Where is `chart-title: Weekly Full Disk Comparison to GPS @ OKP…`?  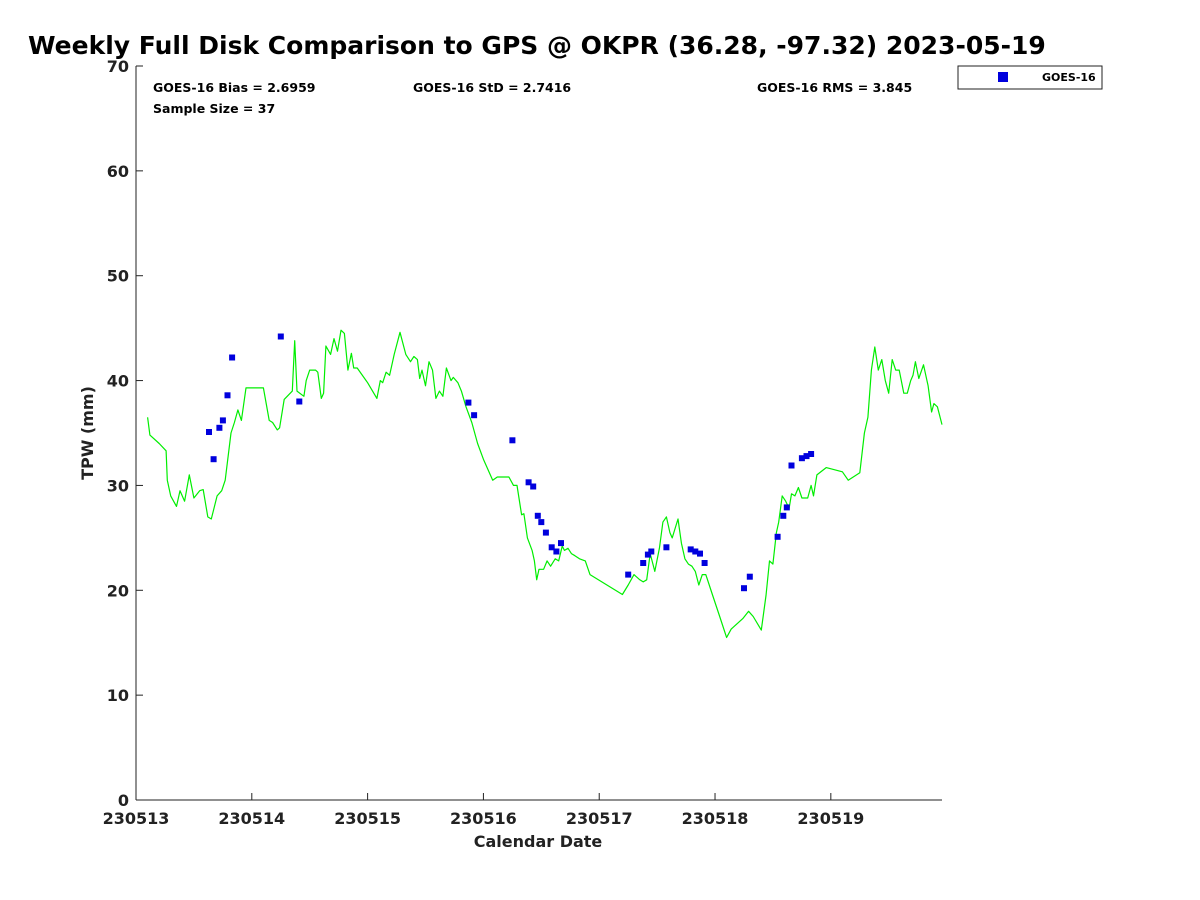
chart-title: Weekly Full Disk Comparison to GPS @ OKP… is located at coordinates (537, 45).